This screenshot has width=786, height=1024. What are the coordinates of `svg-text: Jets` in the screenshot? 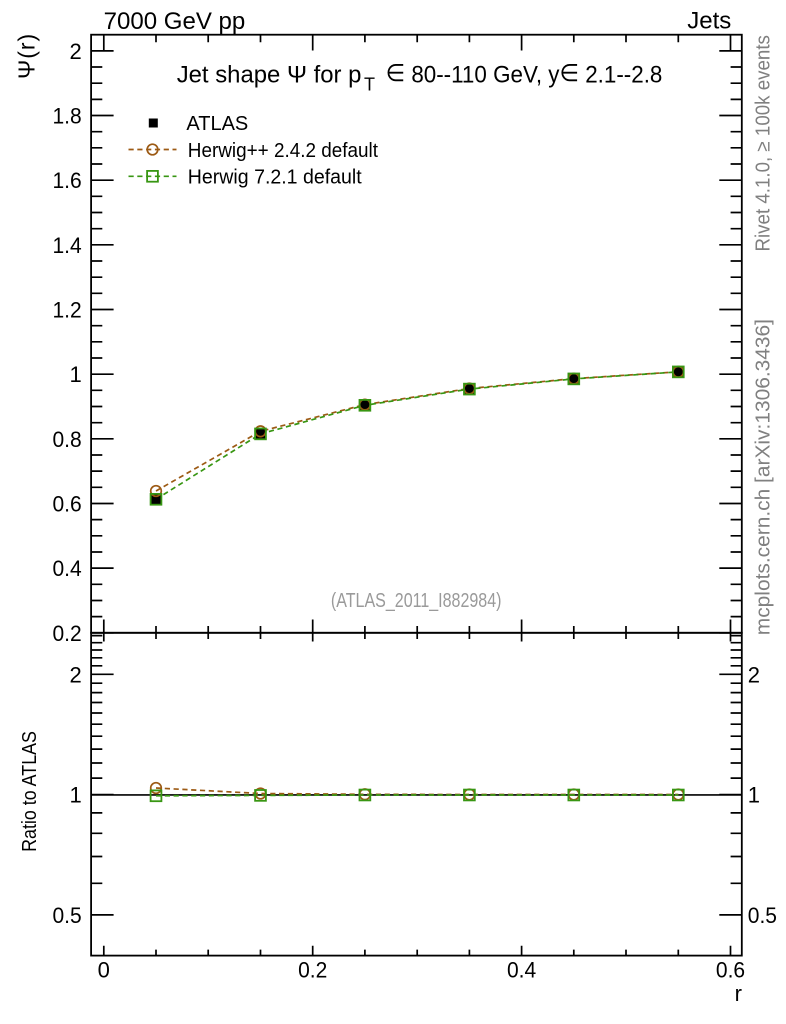 It's located at (709, 21).